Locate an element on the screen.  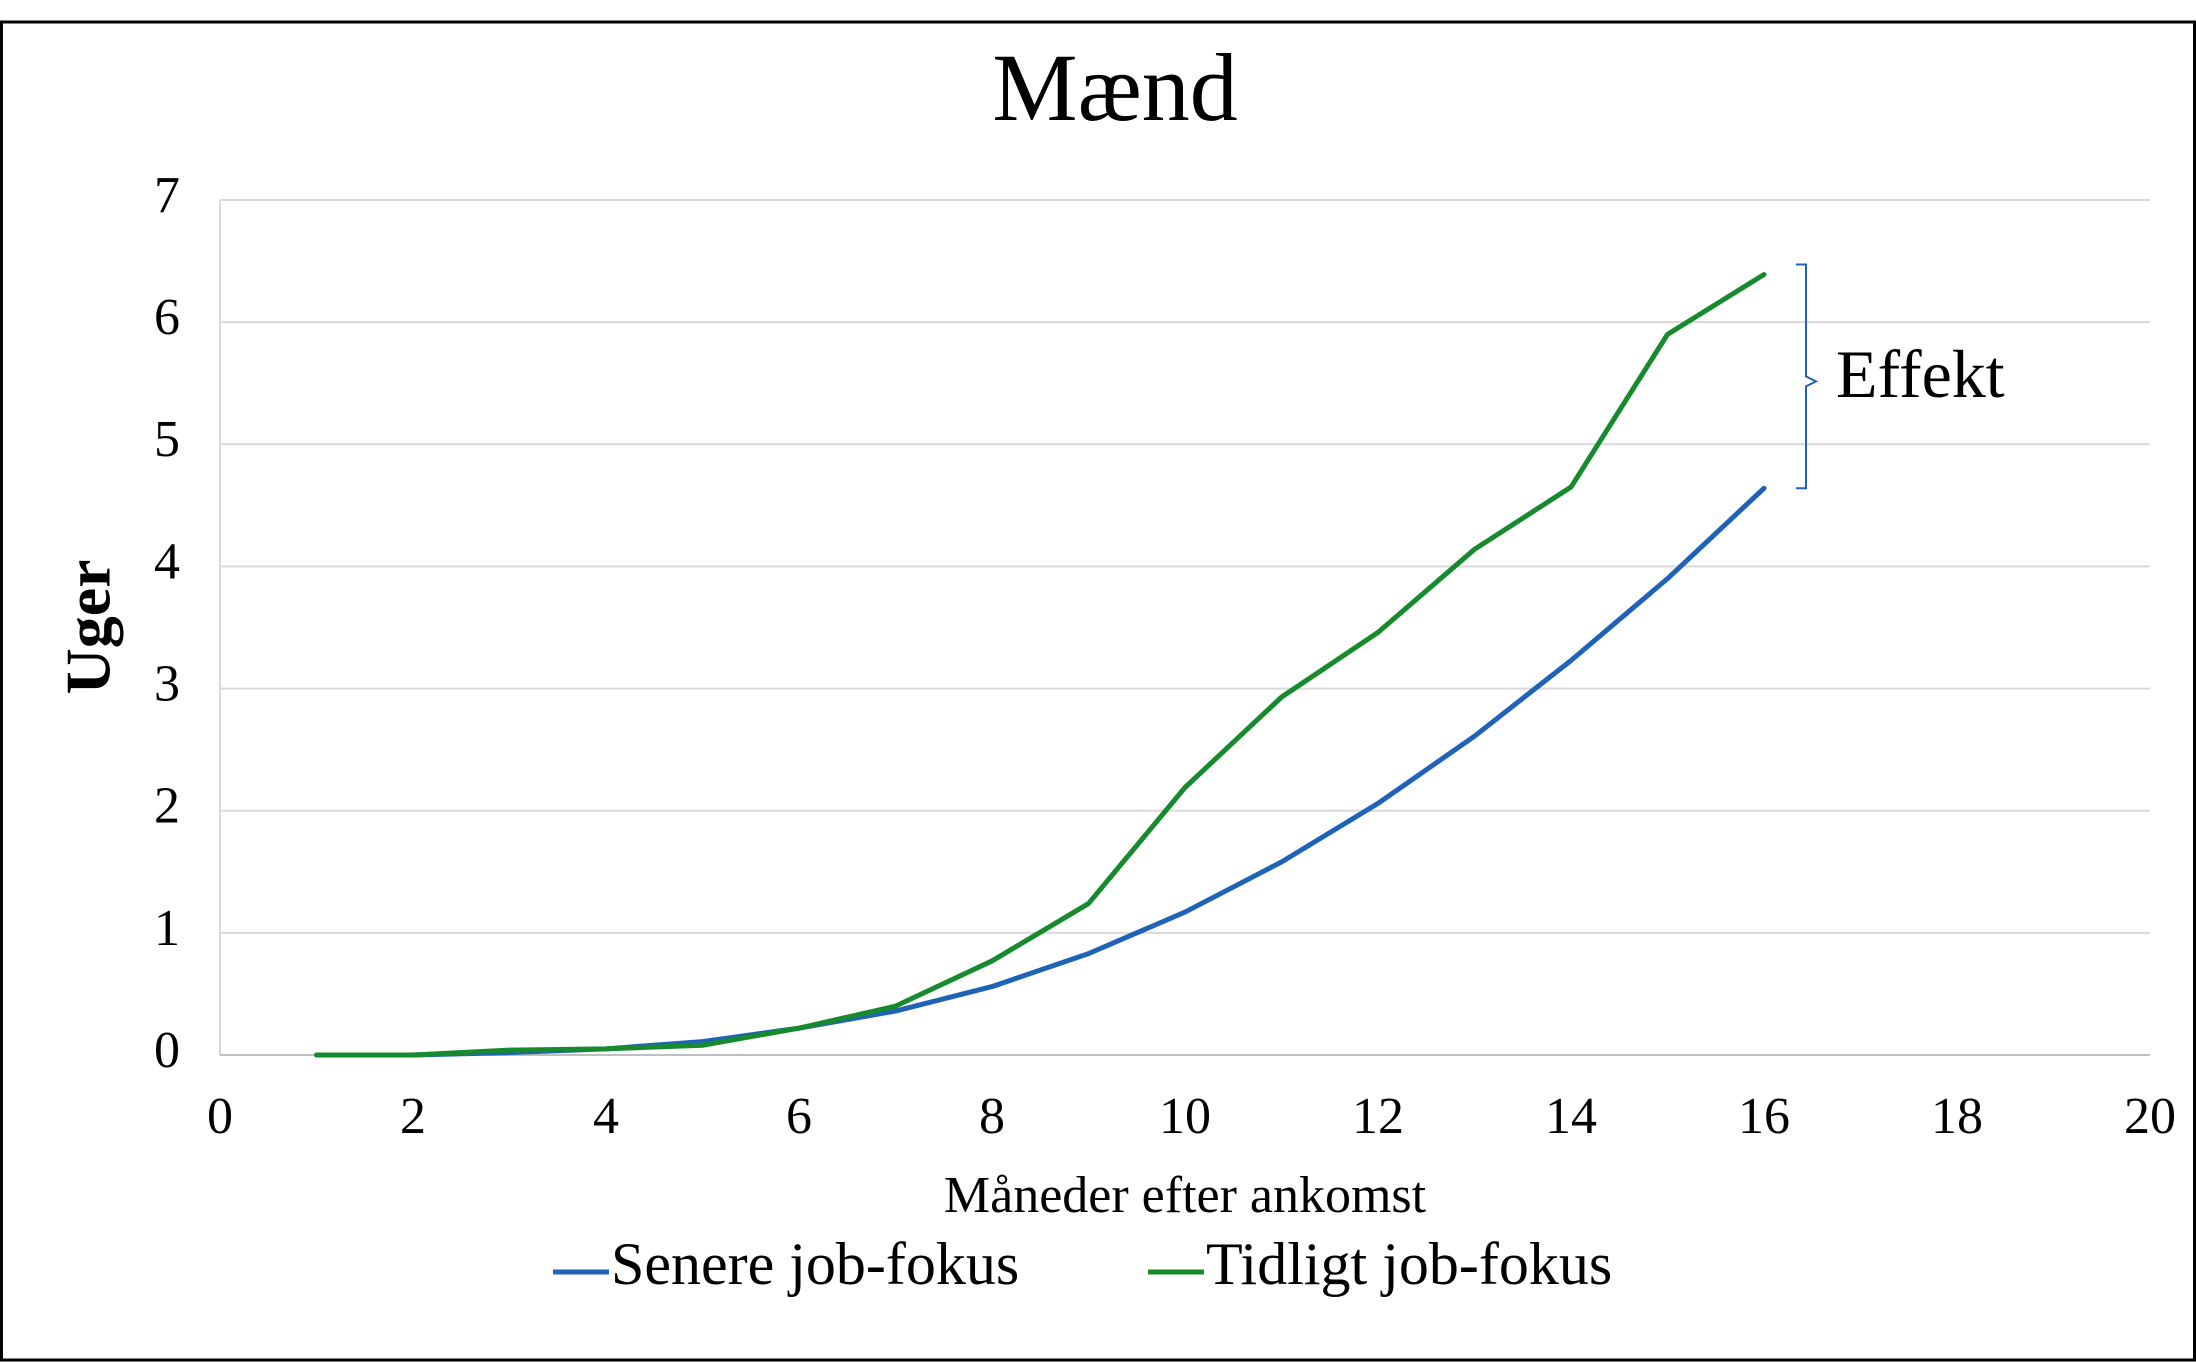
y-tick-label: 4 is located at coordinates (167, 561).